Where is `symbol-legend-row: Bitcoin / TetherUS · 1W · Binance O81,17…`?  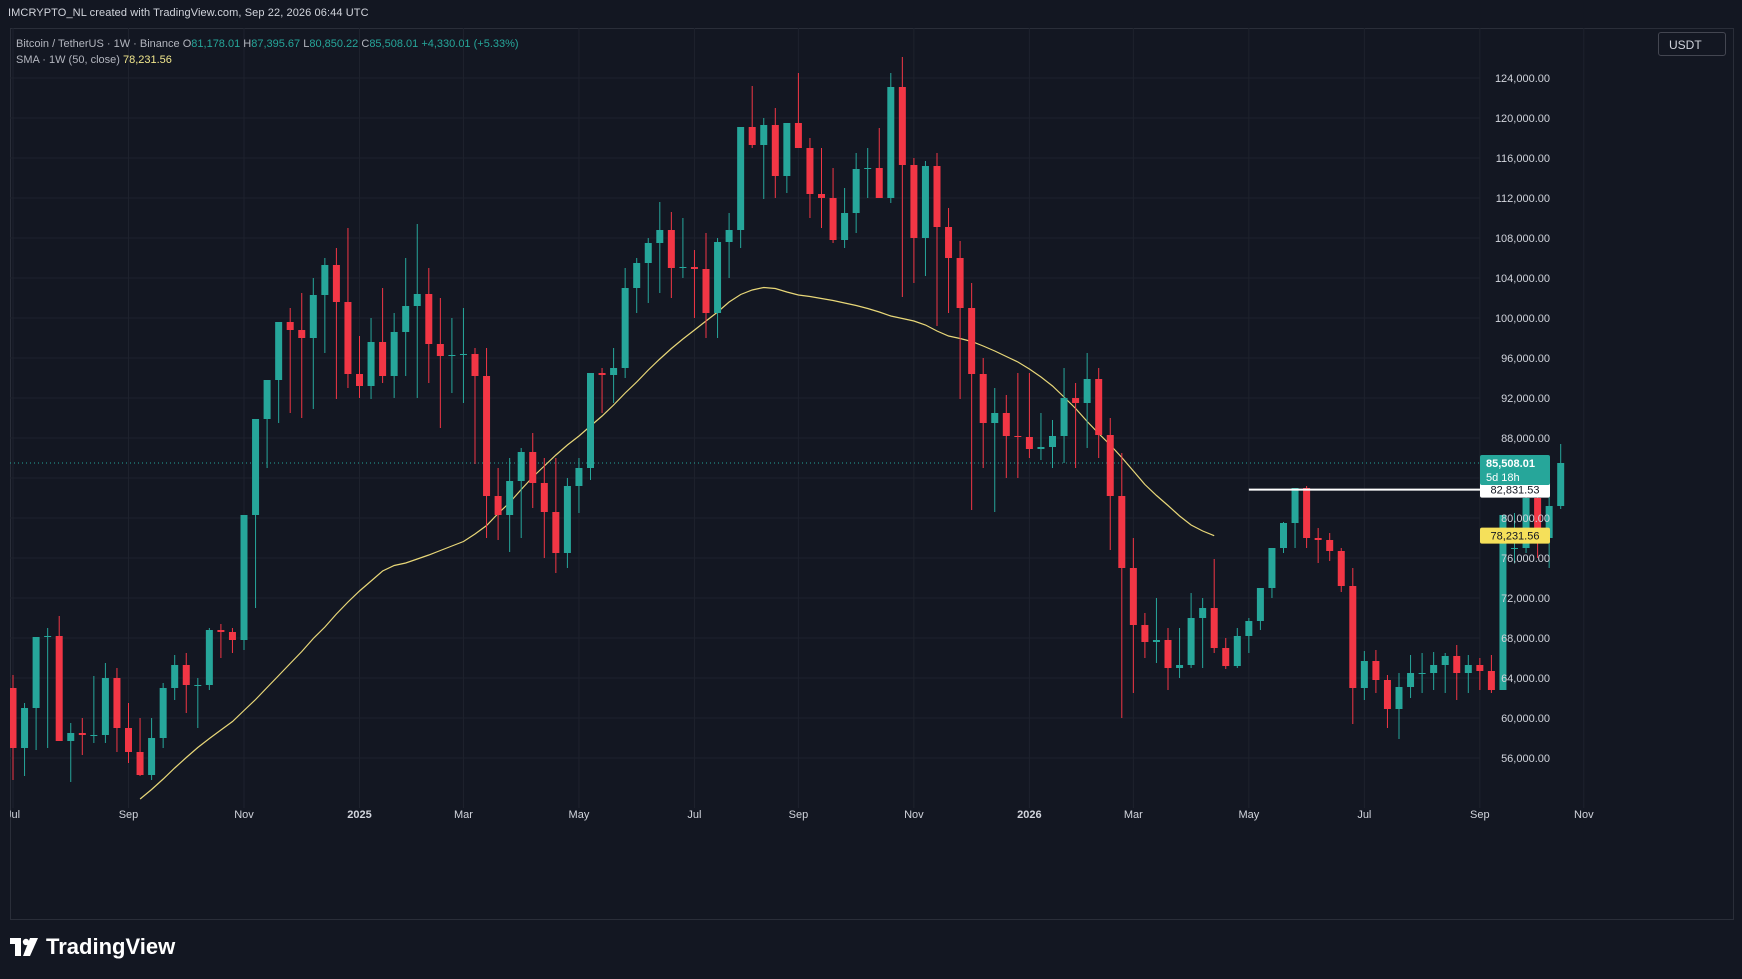 symbol-legend-row: Bitcoin / TetherUS · 1W · Binance O81,17… is located at coordinates (267, 44).